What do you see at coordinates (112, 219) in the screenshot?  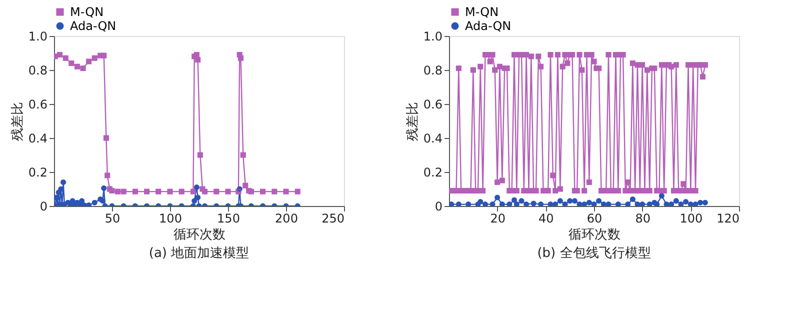 I see `x-tick-label: 50` at bounding box center [112, 219].